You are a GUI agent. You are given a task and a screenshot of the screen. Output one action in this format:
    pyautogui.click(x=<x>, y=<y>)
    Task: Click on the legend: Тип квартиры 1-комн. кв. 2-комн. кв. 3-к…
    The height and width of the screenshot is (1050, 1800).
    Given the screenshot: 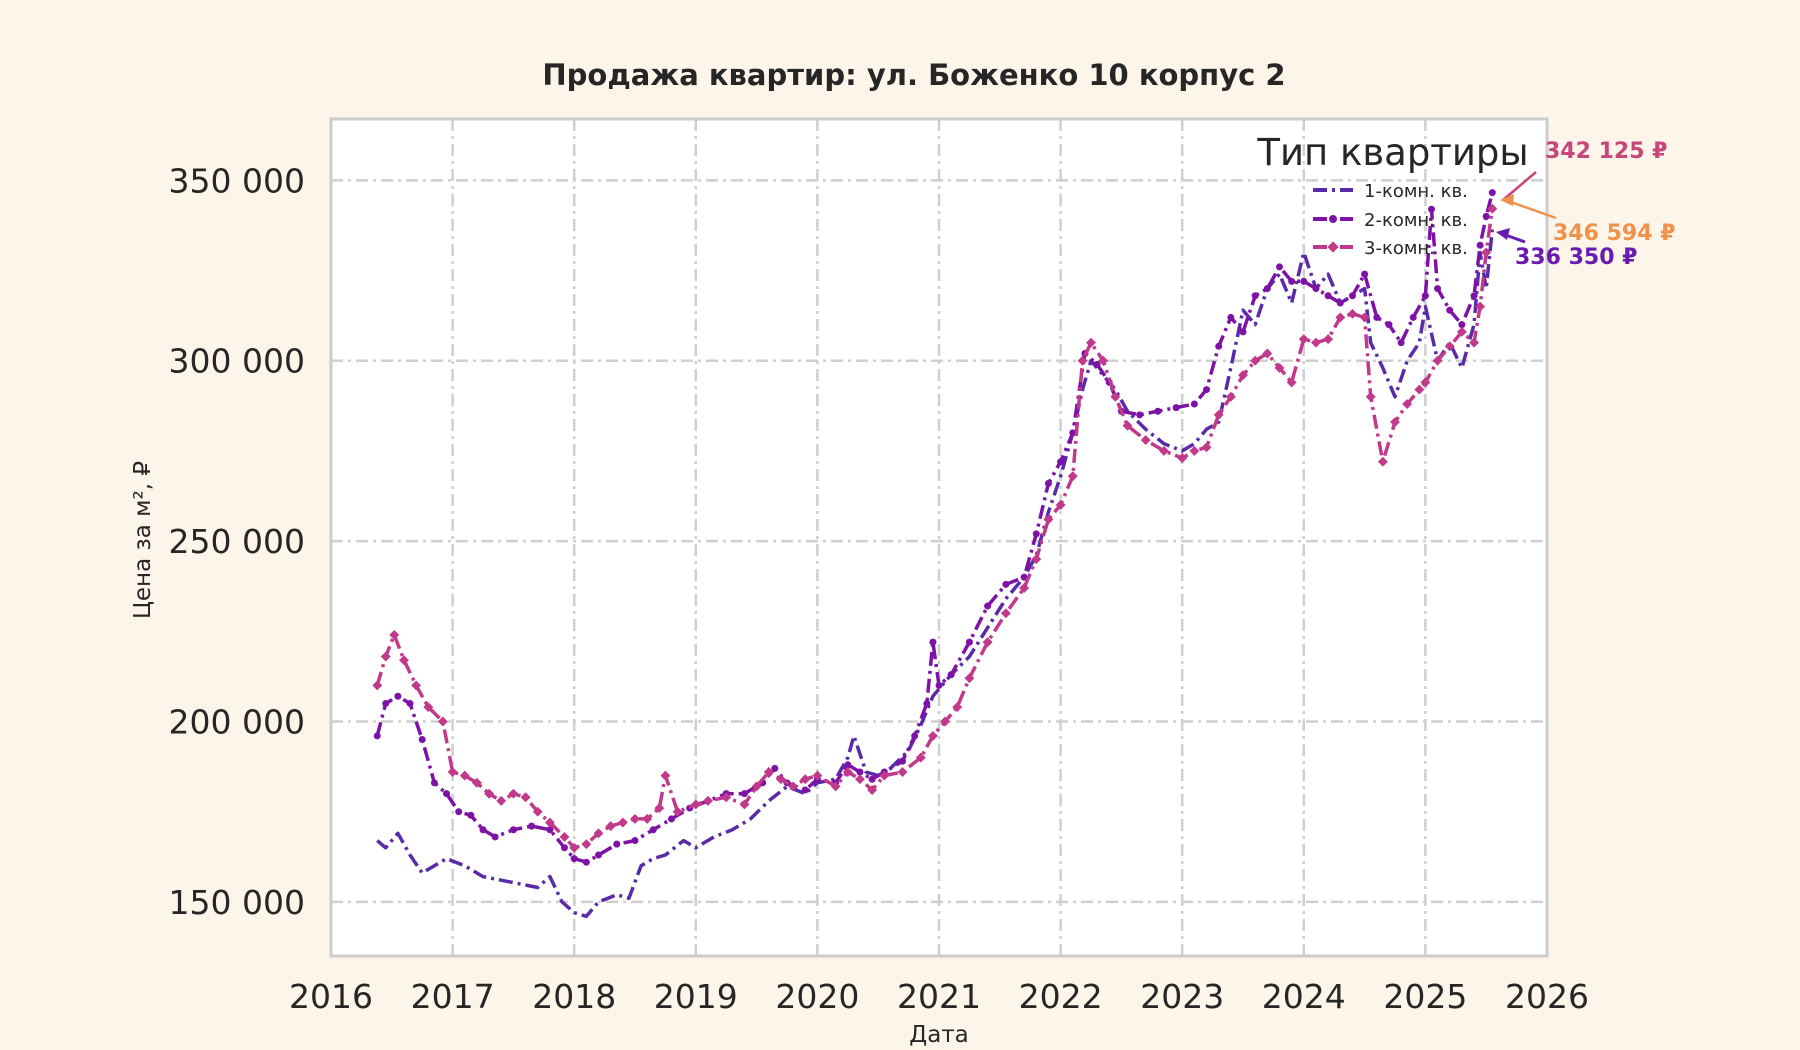 What is the action you would take?
    pyautogui.click(x=1392, y=195)
    